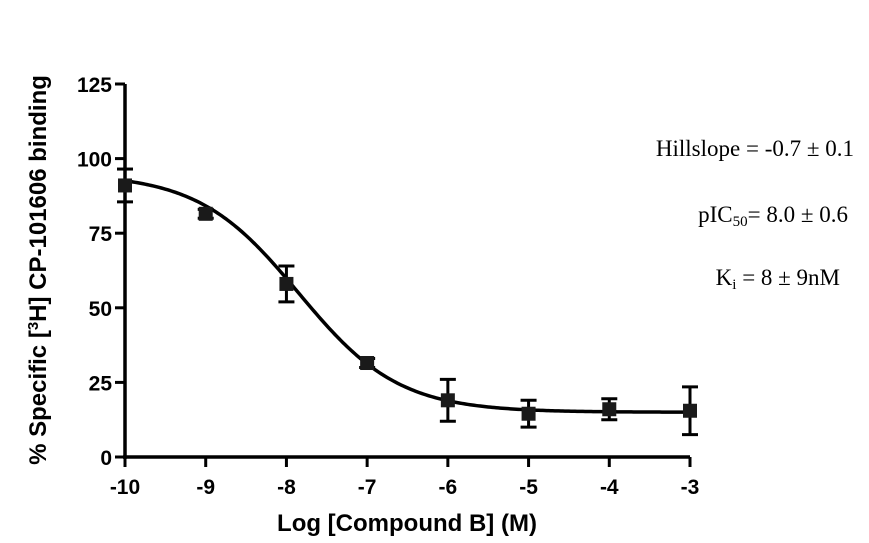 The image size is (869, 543). What do you see at coordinates (106, 458) in the screenshot?
I see `y-tick-label: 0` at bounding box center [106, 458].